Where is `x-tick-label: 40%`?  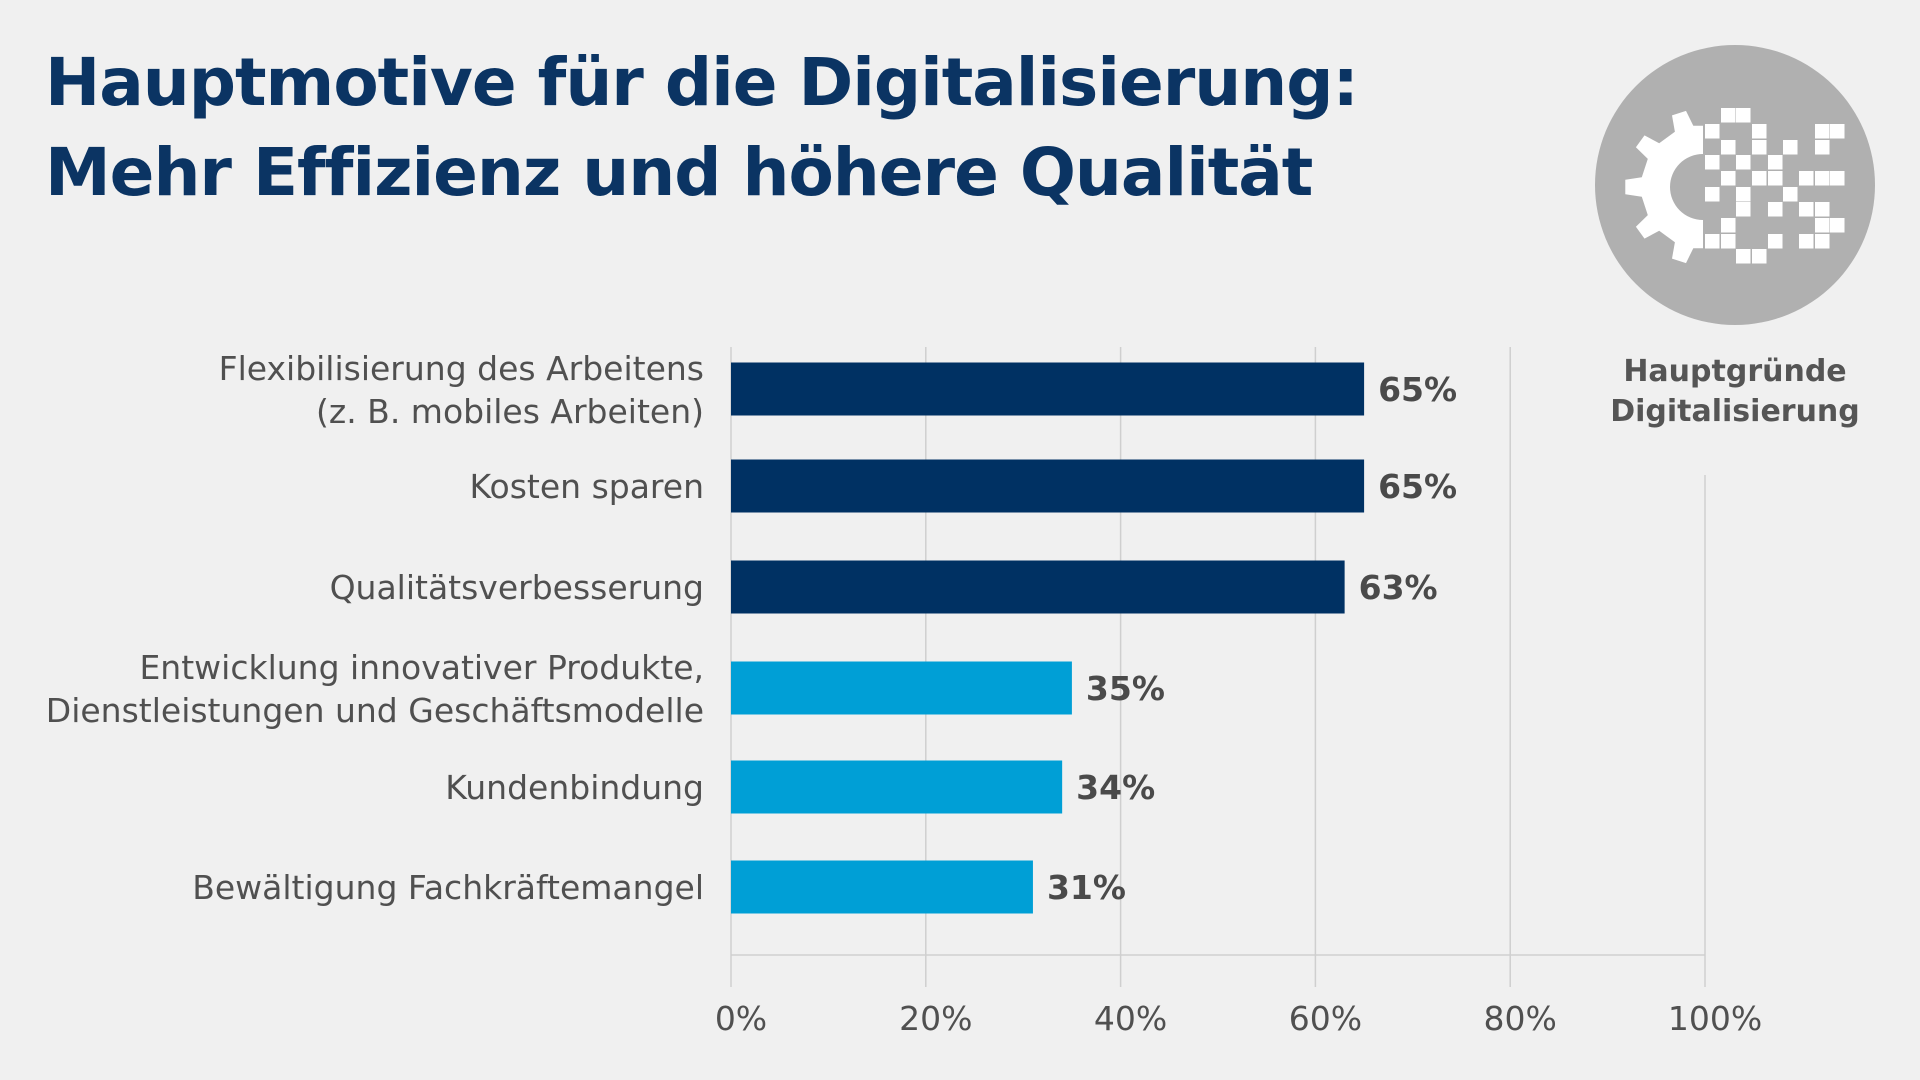 x-tick-label: 40% is located at coordinates (1130, 1018).